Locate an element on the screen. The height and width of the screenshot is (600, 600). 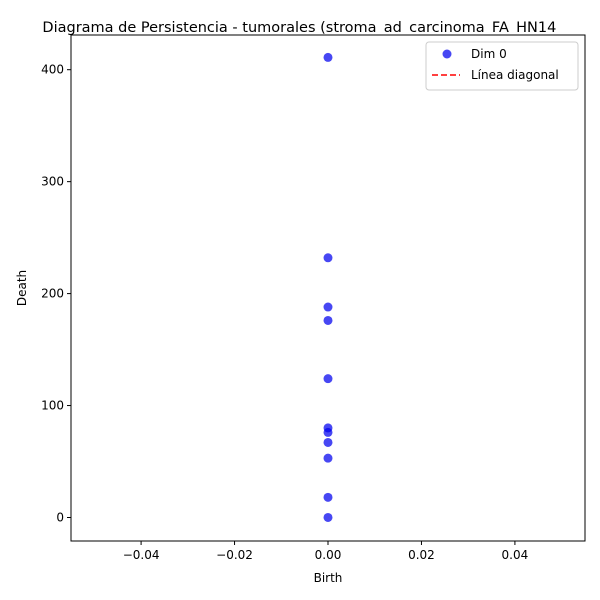
x-tick-label: −0.02 is located at coordinates (234, 555).